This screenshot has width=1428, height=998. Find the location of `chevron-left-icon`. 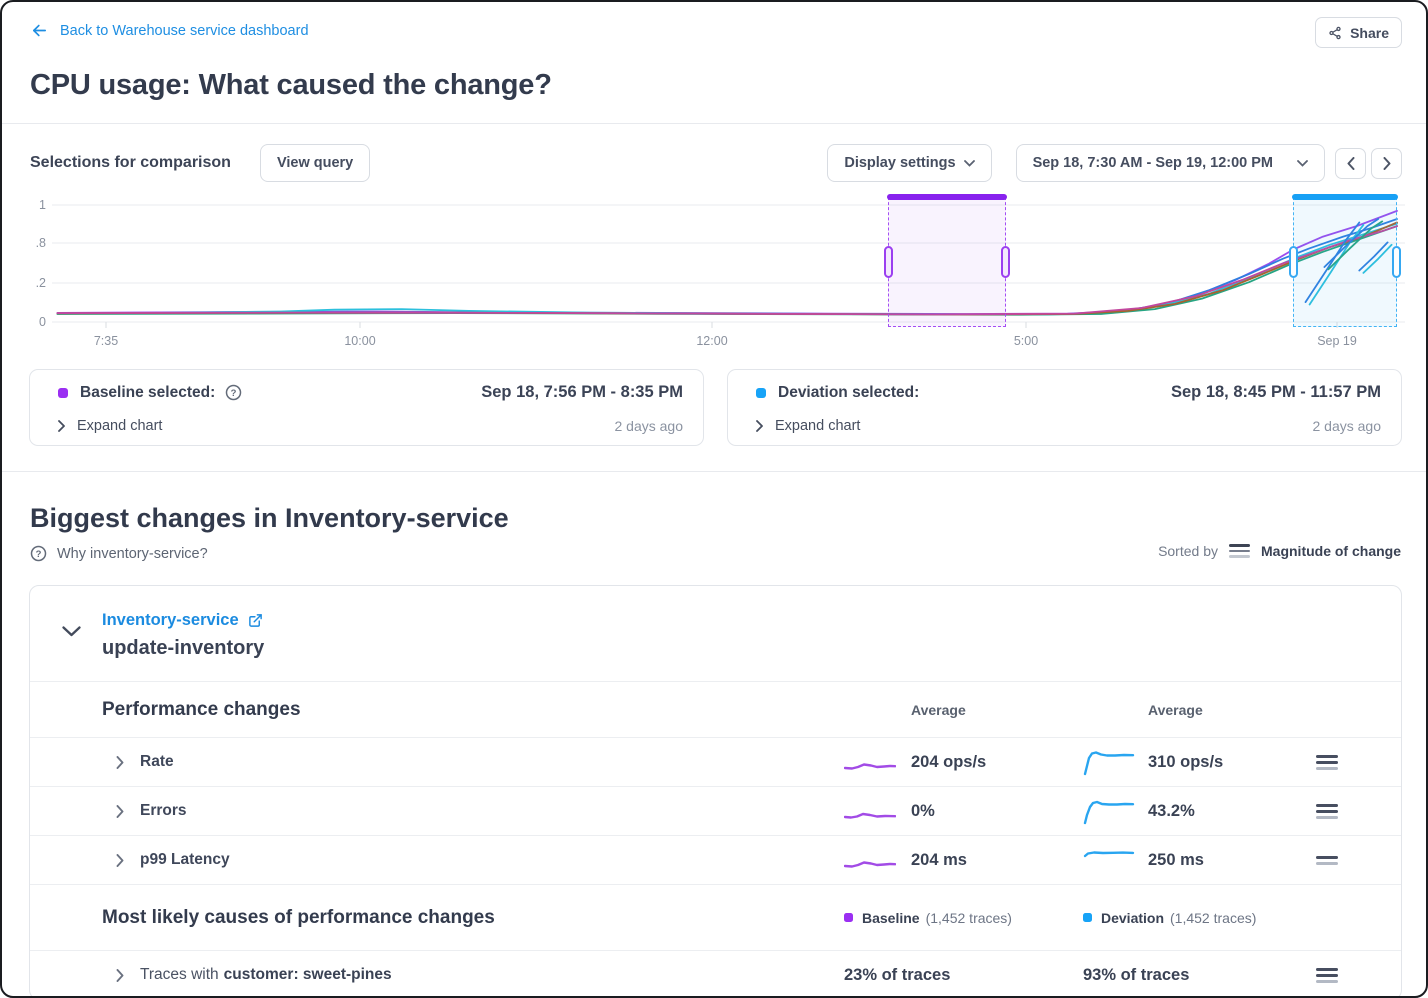

chevron-left-icon is located at coordinates (1351, 163).